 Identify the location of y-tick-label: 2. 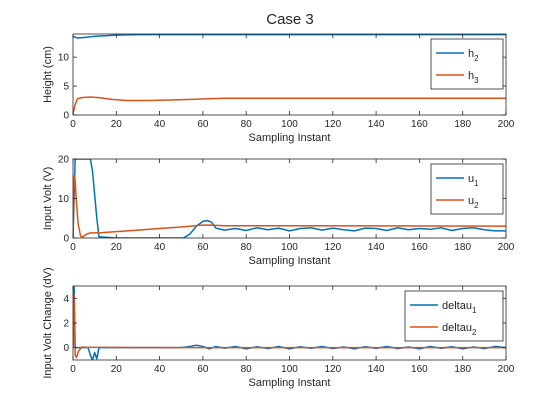
(66, 324).